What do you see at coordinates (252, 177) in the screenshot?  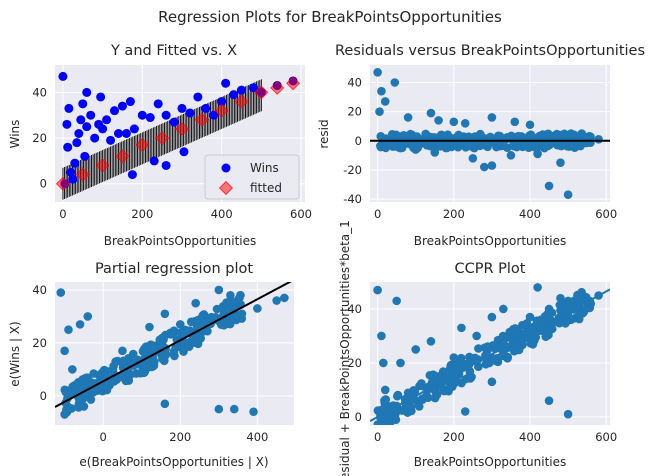 I see `legend: Wins fitted` at bounding box center [252, 177].